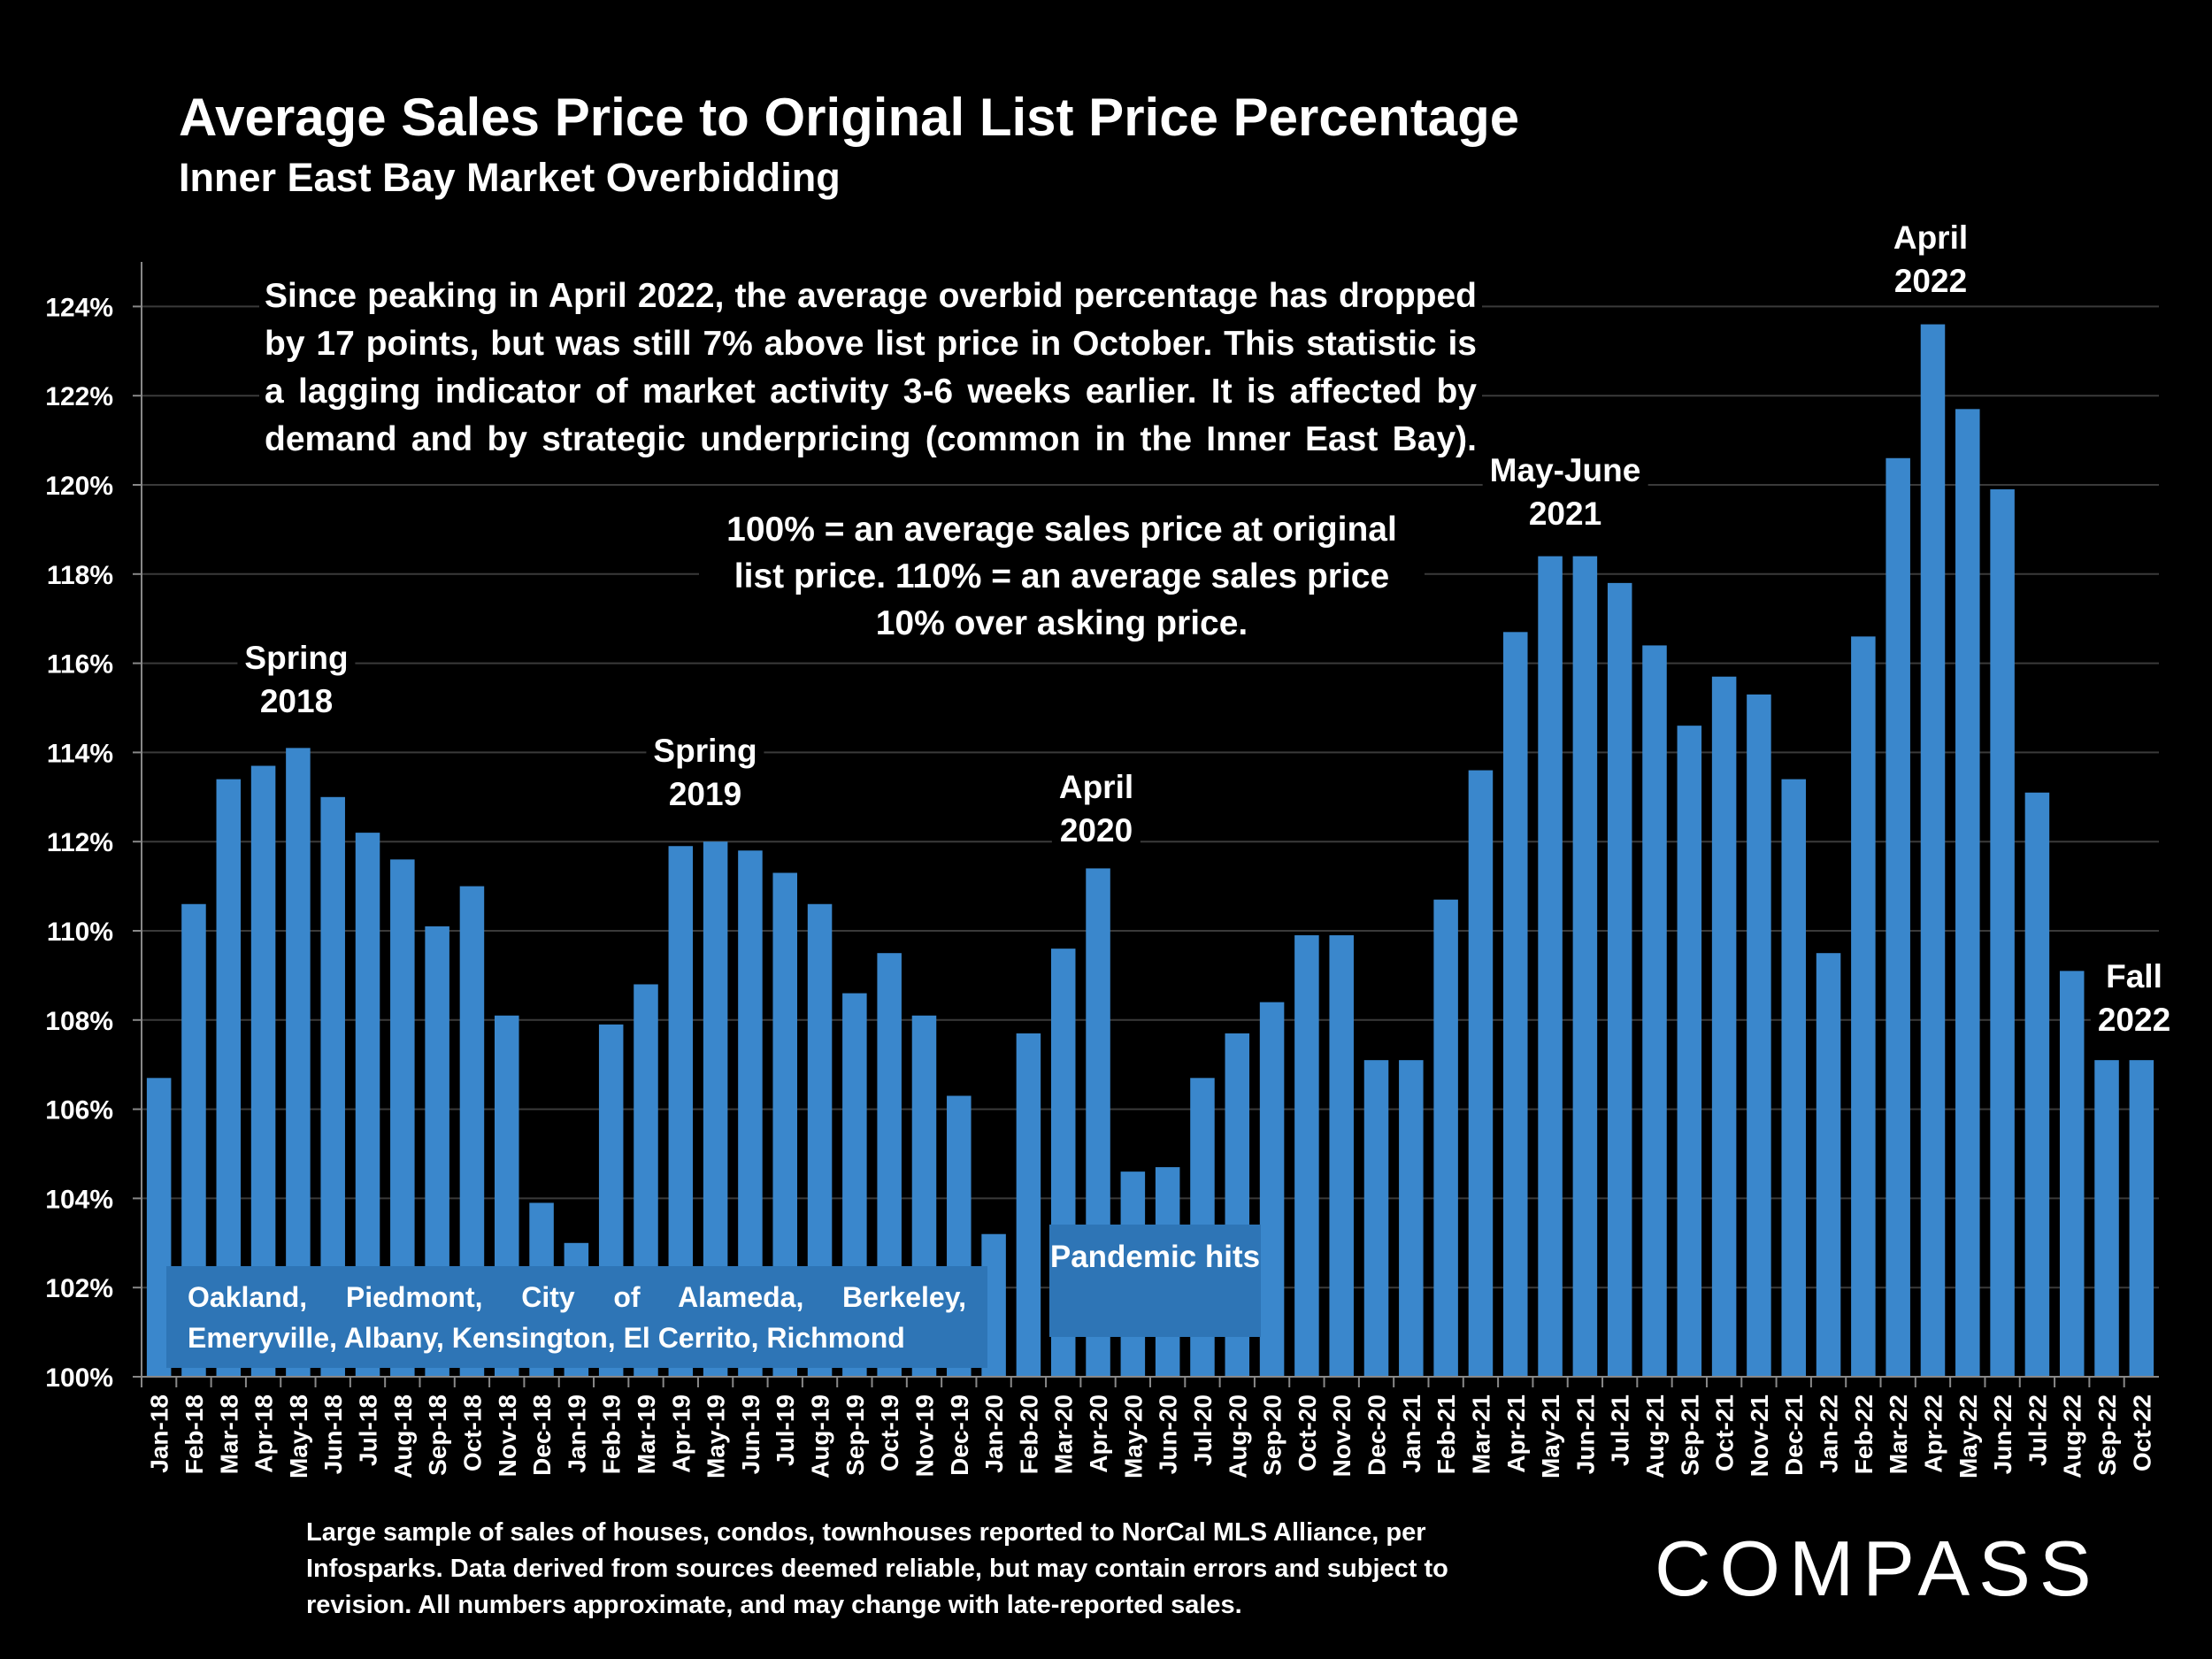 This screenshot has height=1659, width=2212. Describe the element at coordinates (821, 1437) in the screenshot. I see `x-tick-label: Aug-19` at that location.